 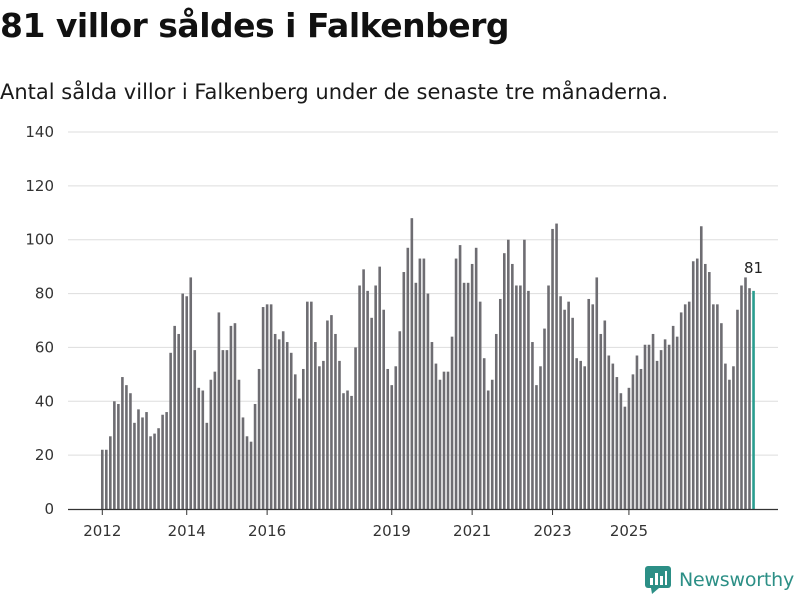 What do you see at coordinates (39, 132) in the screenshot?
I see `y-tick-label: 140` at bounding box center [39, 132].